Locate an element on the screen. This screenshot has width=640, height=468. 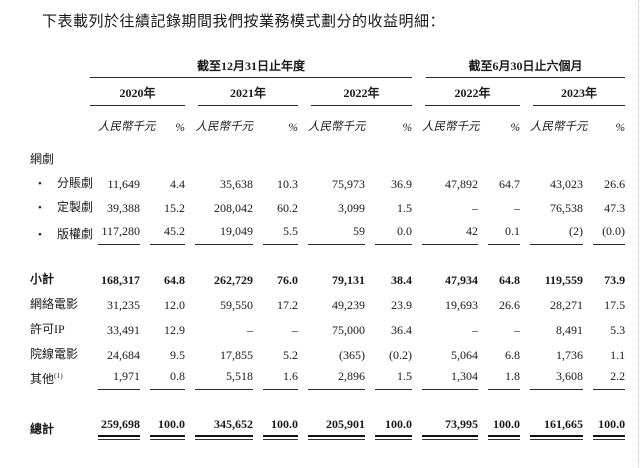
row-label-subtotal: 小計 is located at coordinates (42, 279).